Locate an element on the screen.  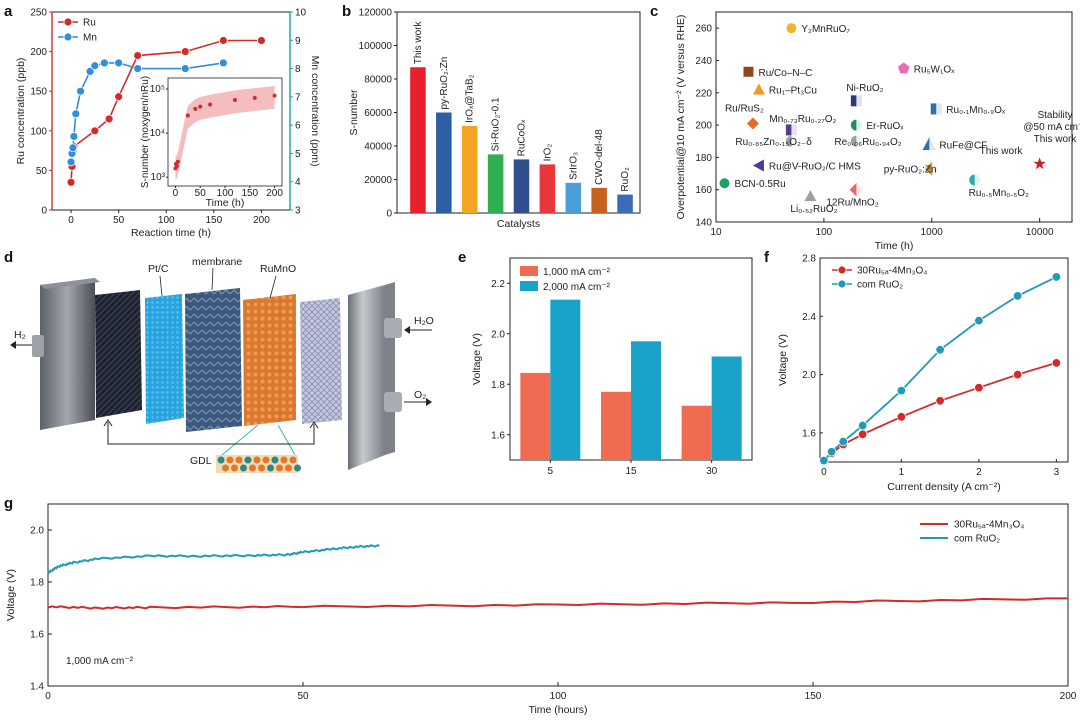
pt-c-catalyst-layer is located at coordinates (164, 359).